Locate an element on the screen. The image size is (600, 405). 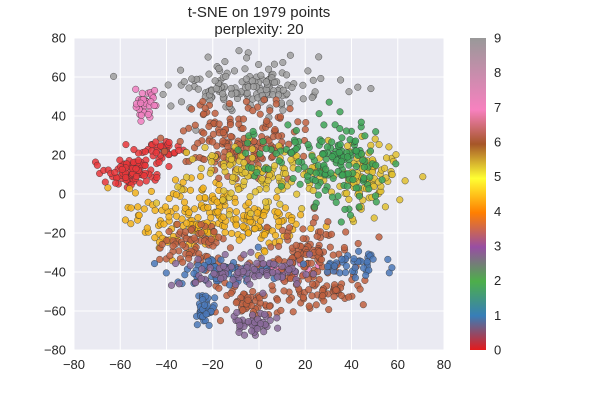
x-tick-label: −60 is located at coordinates (120, 364).